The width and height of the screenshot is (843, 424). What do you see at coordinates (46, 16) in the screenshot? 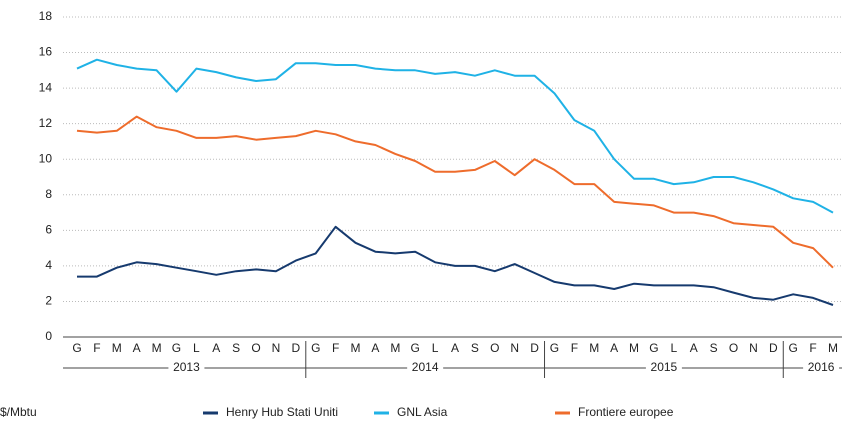
I see `y-tick-label: 18` at bounding box center [46, 16].